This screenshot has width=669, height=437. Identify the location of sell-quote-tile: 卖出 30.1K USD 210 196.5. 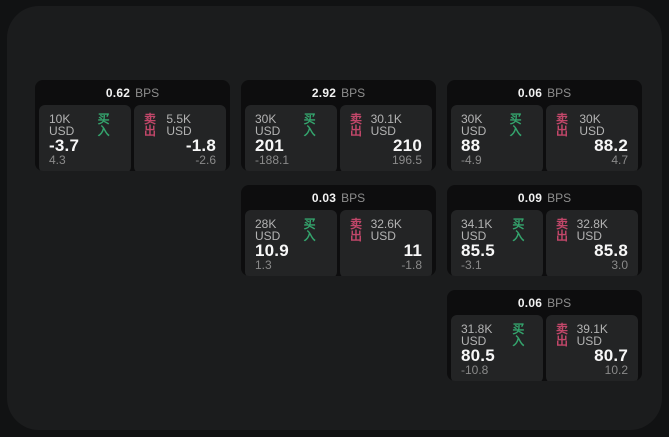
(386, 138).